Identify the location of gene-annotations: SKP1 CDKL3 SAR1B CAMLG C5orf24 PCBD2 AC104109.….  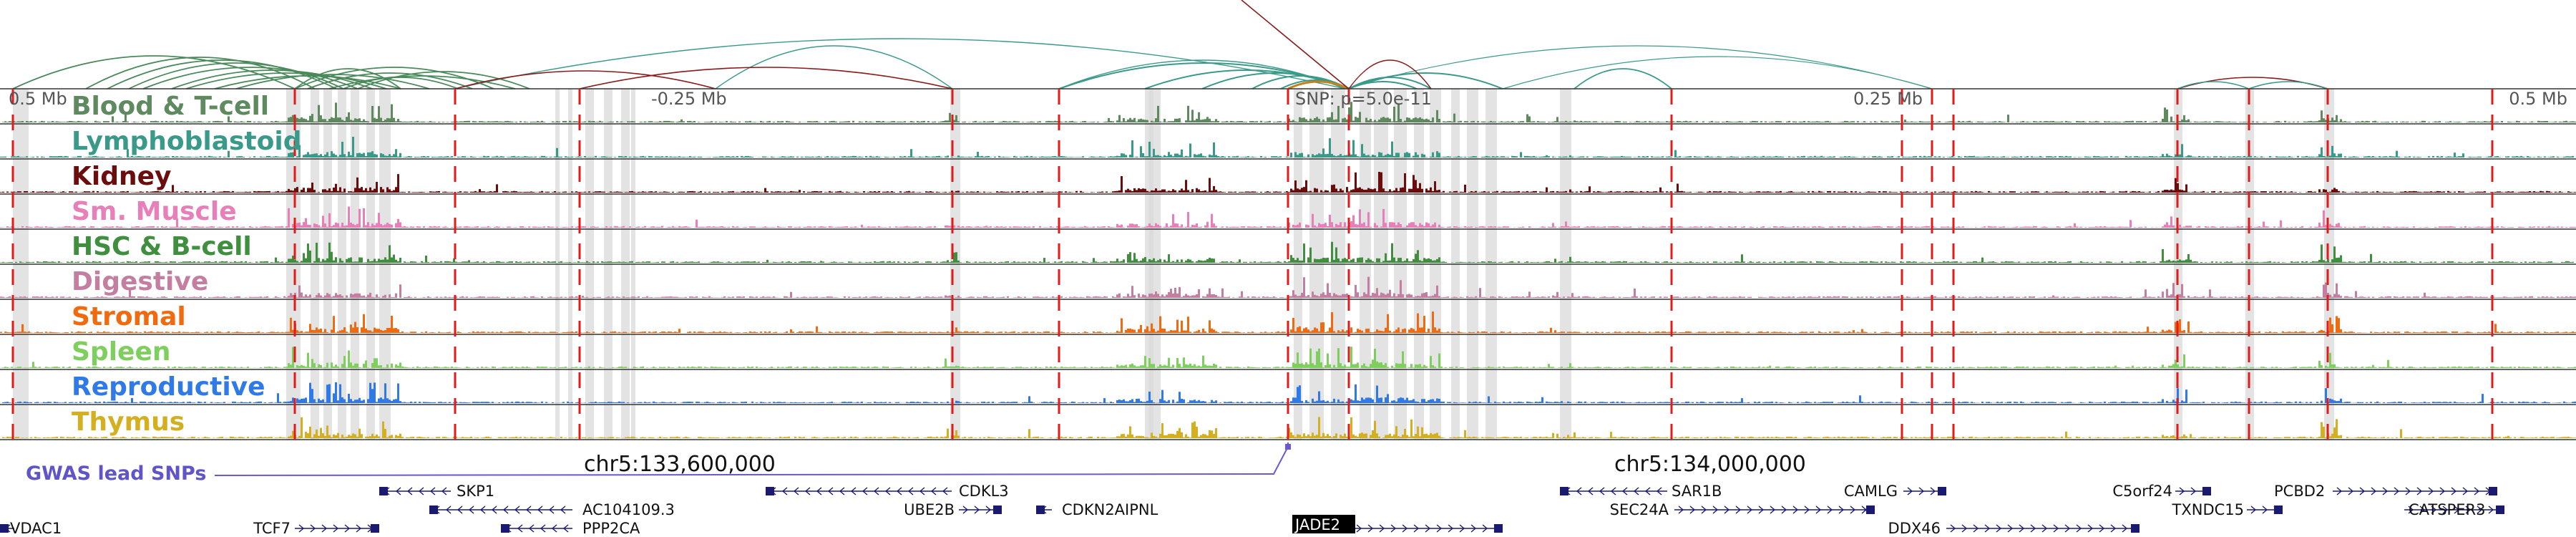
(1252, 510).